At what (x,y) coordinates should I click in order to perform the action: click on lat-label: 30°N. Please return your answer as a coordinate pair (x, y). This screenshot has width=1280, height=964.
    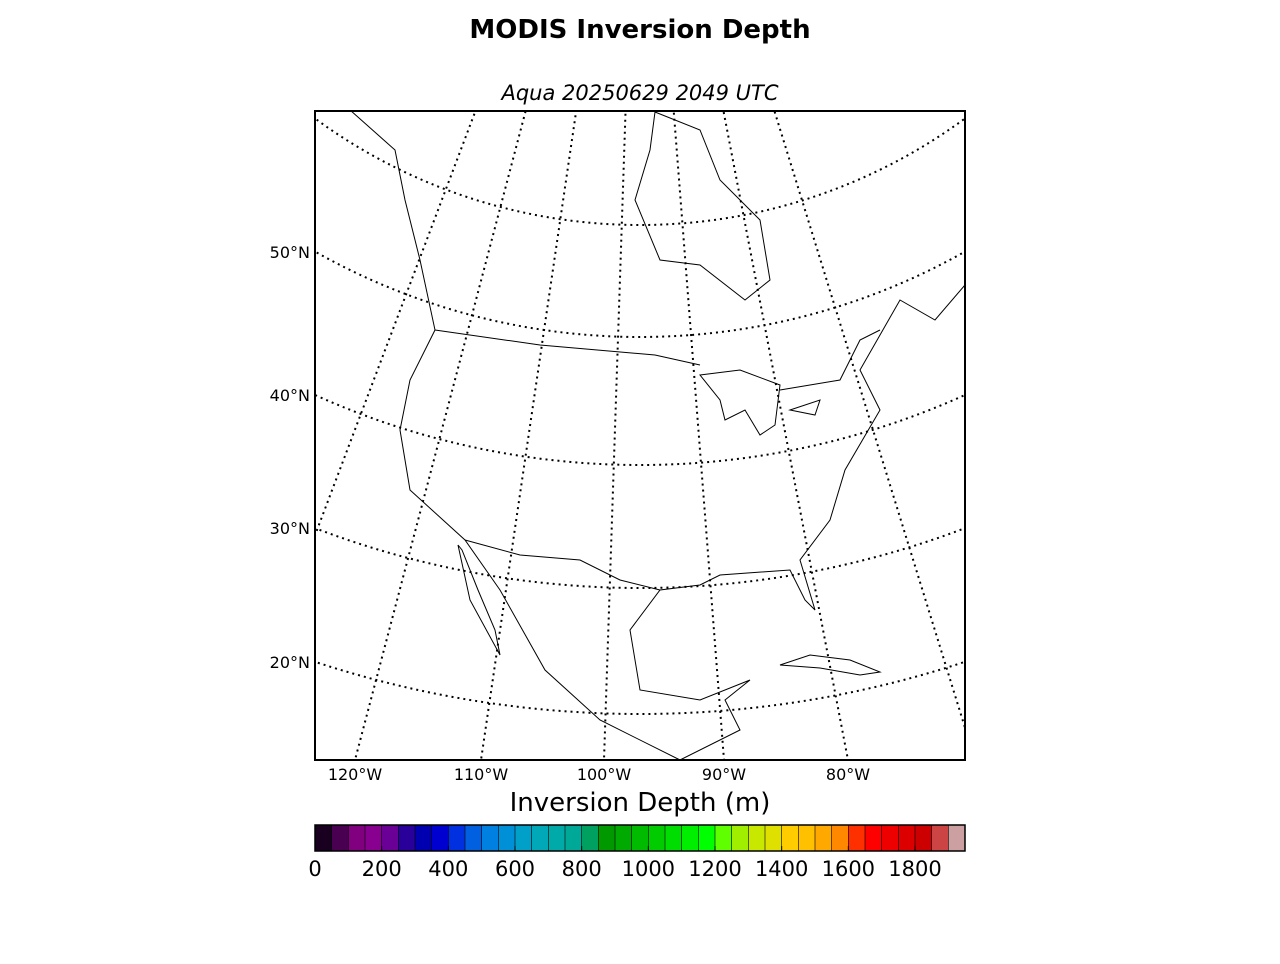
    Looking at the image, I should click on (290, 528).